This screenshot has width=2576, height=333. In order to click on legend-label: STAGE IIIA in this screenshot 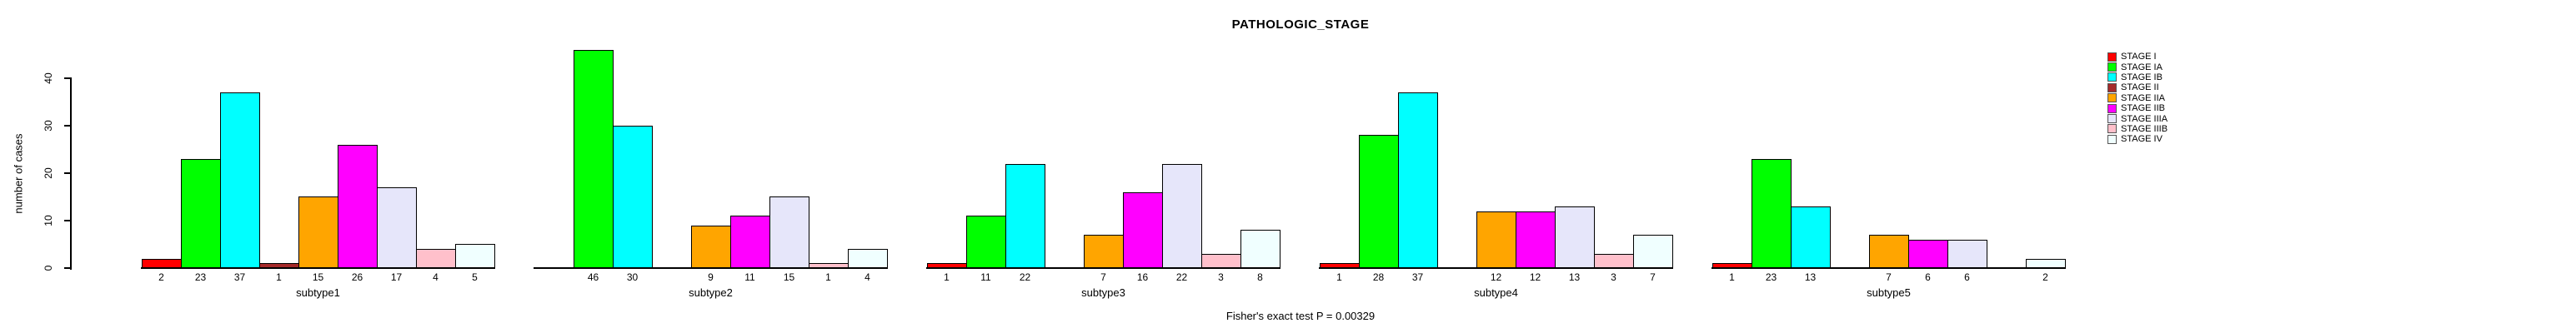, I will do `click(2144, 118)`.